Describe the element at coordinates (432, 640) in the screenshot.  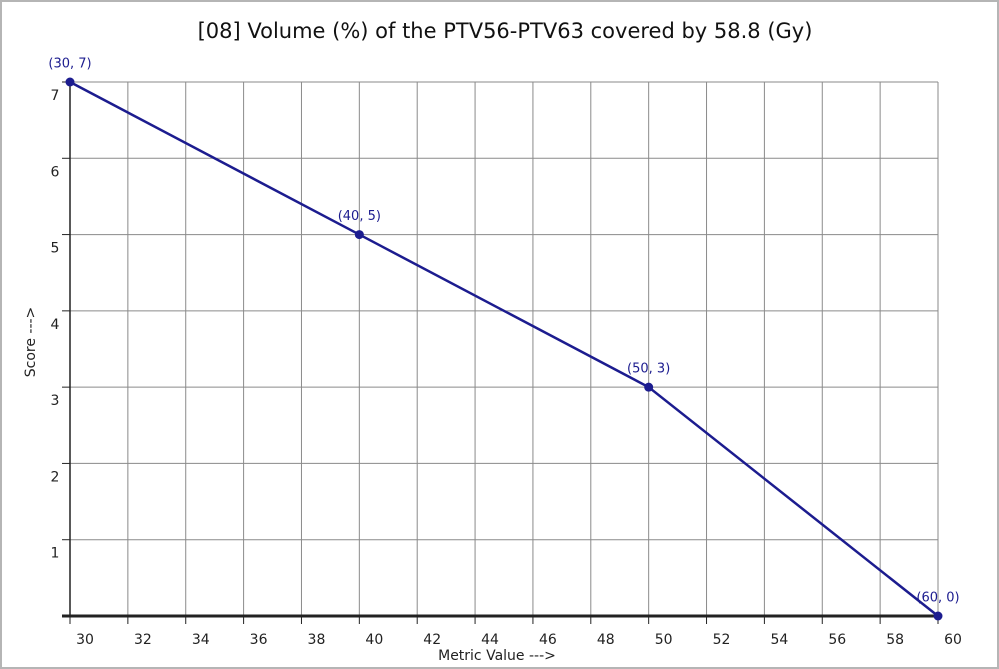
I see `x-tick-label: 42` at that location.